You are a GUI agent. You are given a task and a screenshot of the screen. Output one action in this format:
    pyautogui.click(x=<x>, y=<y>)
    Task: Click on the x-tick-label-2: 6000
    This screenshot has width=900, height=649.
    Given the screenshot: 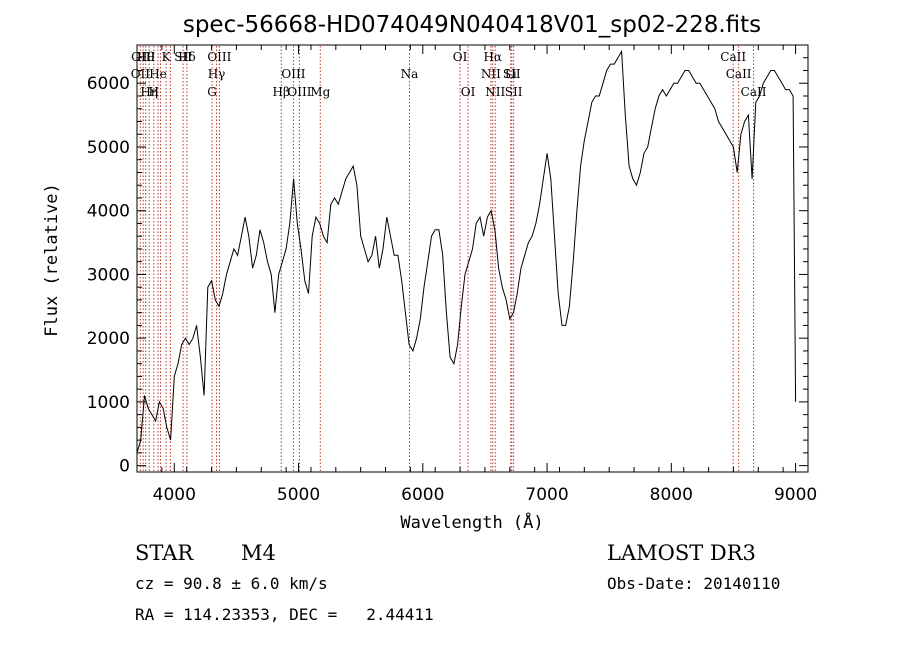 What is the action you would take?
    pyautogui.click(x=422, y=495)
    